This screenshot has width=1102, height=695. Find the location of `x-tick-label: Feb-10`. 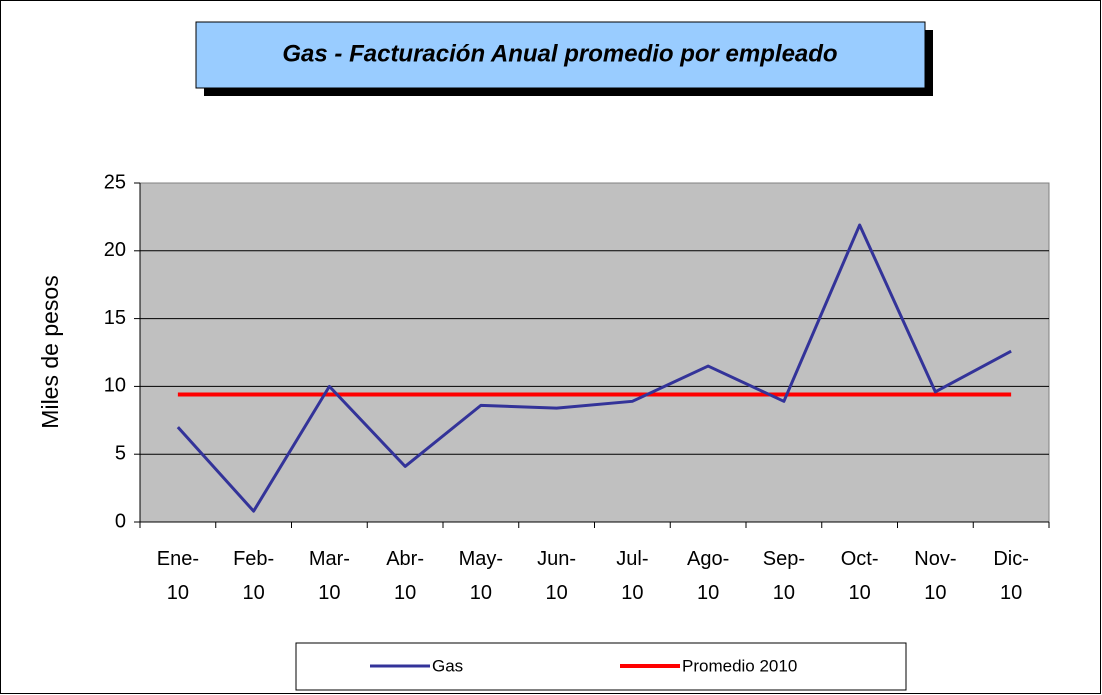

x-tick-label: Feb-10 is located at coordinates (253, 576).